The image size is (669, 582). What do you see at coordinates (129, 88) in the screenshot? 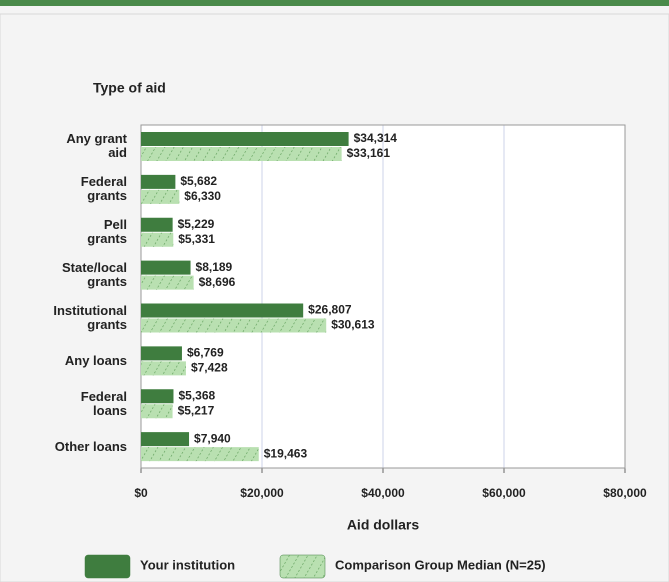
I see `chart-title: Type of aid` at bounding box center [129, 88].